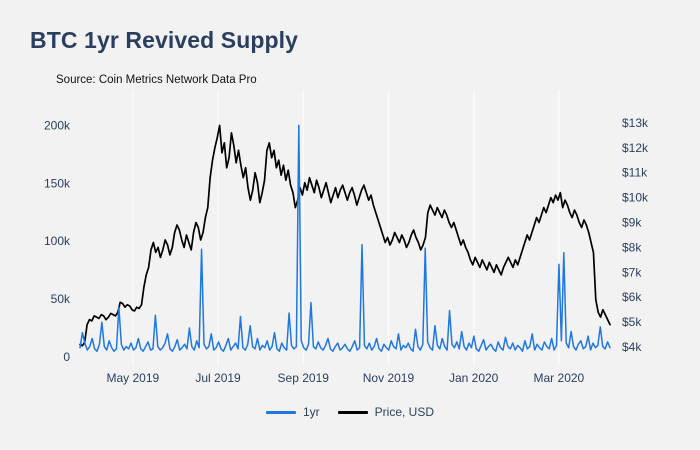 This screenshot has width=700, height=450. Describe the element at coordinates (635, 235) in the screenshot. I see `right-axis-tick-labels: $4k $5k $6k $7k $8k $9k $10k $11k $12k $13k` at that location.